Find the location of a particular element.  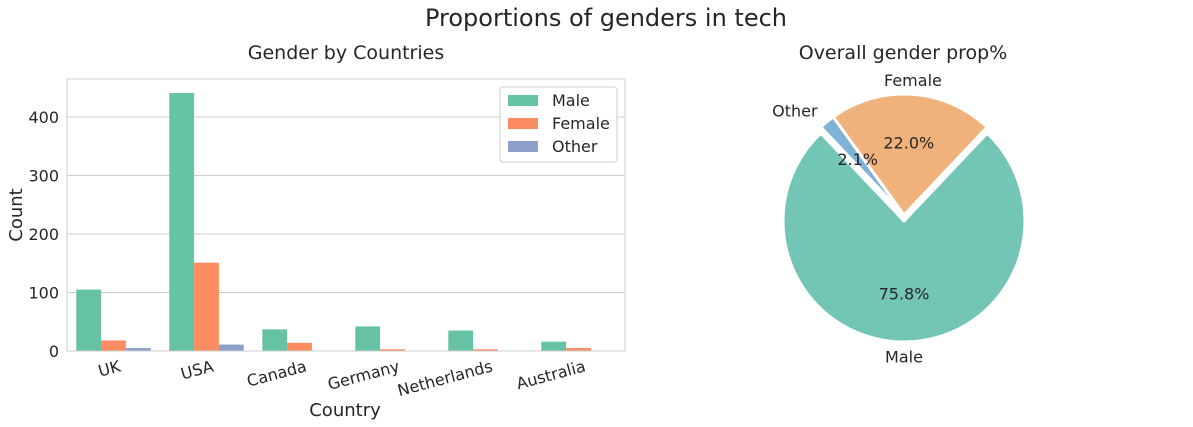

bar-male-usa is located at coordinates (182, 222).